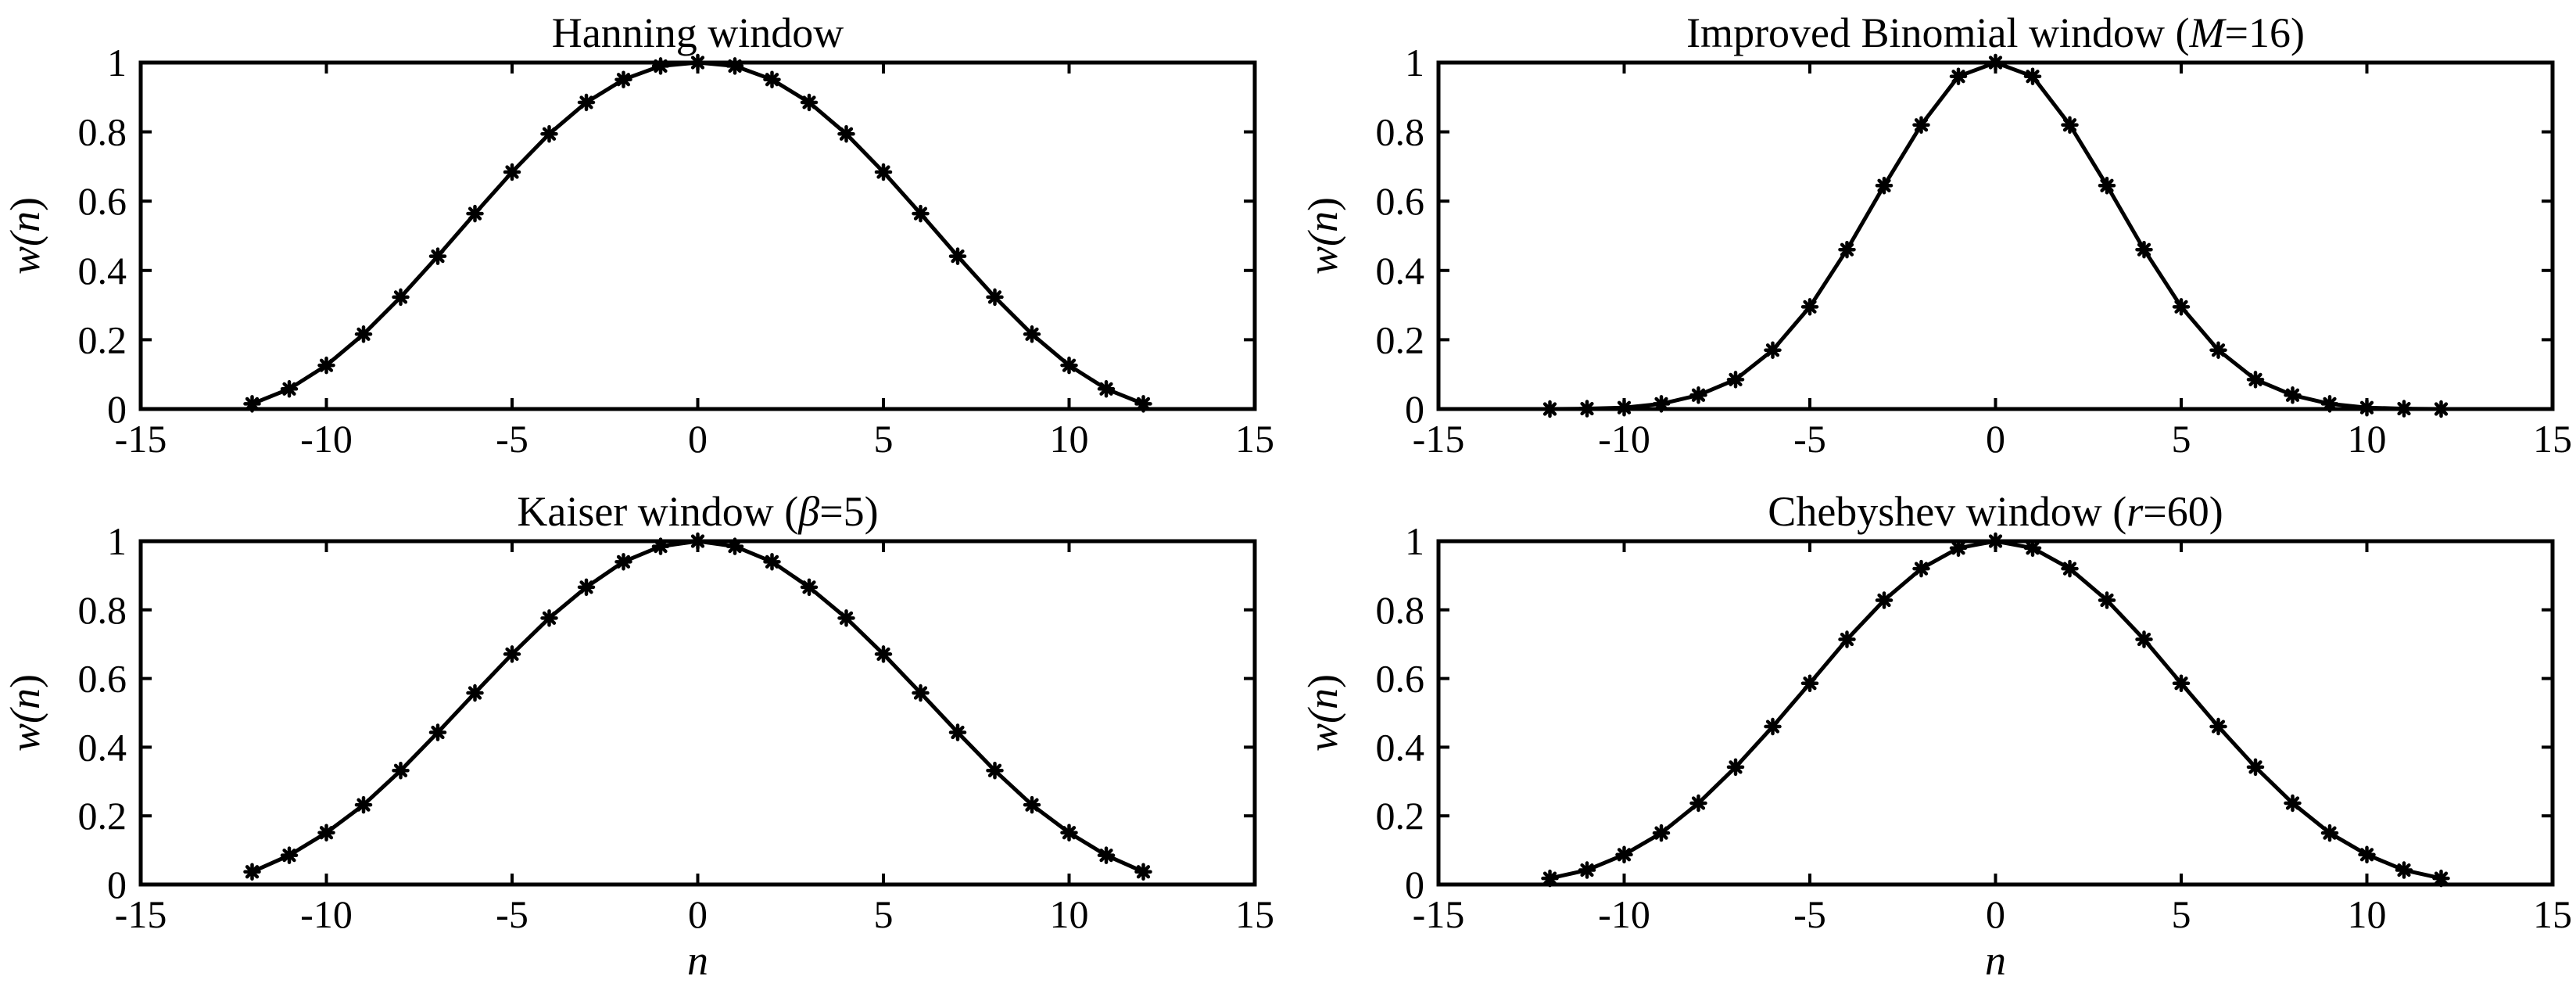 The width and height of the screenshot is (2576, 994). Describe the element at coordinates (1996, 914) in the screenshot. I see `x-tick-label: 0` at that location.